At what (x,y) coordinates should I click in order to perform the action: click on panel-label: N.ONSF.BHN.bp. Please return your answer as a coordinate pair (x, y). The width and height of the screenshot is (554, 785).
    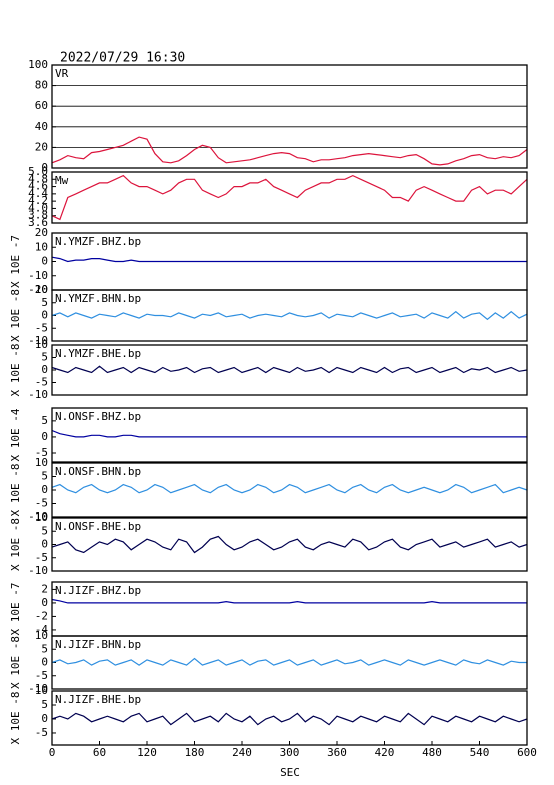
    Looking at the image, I should click on (98, 471).